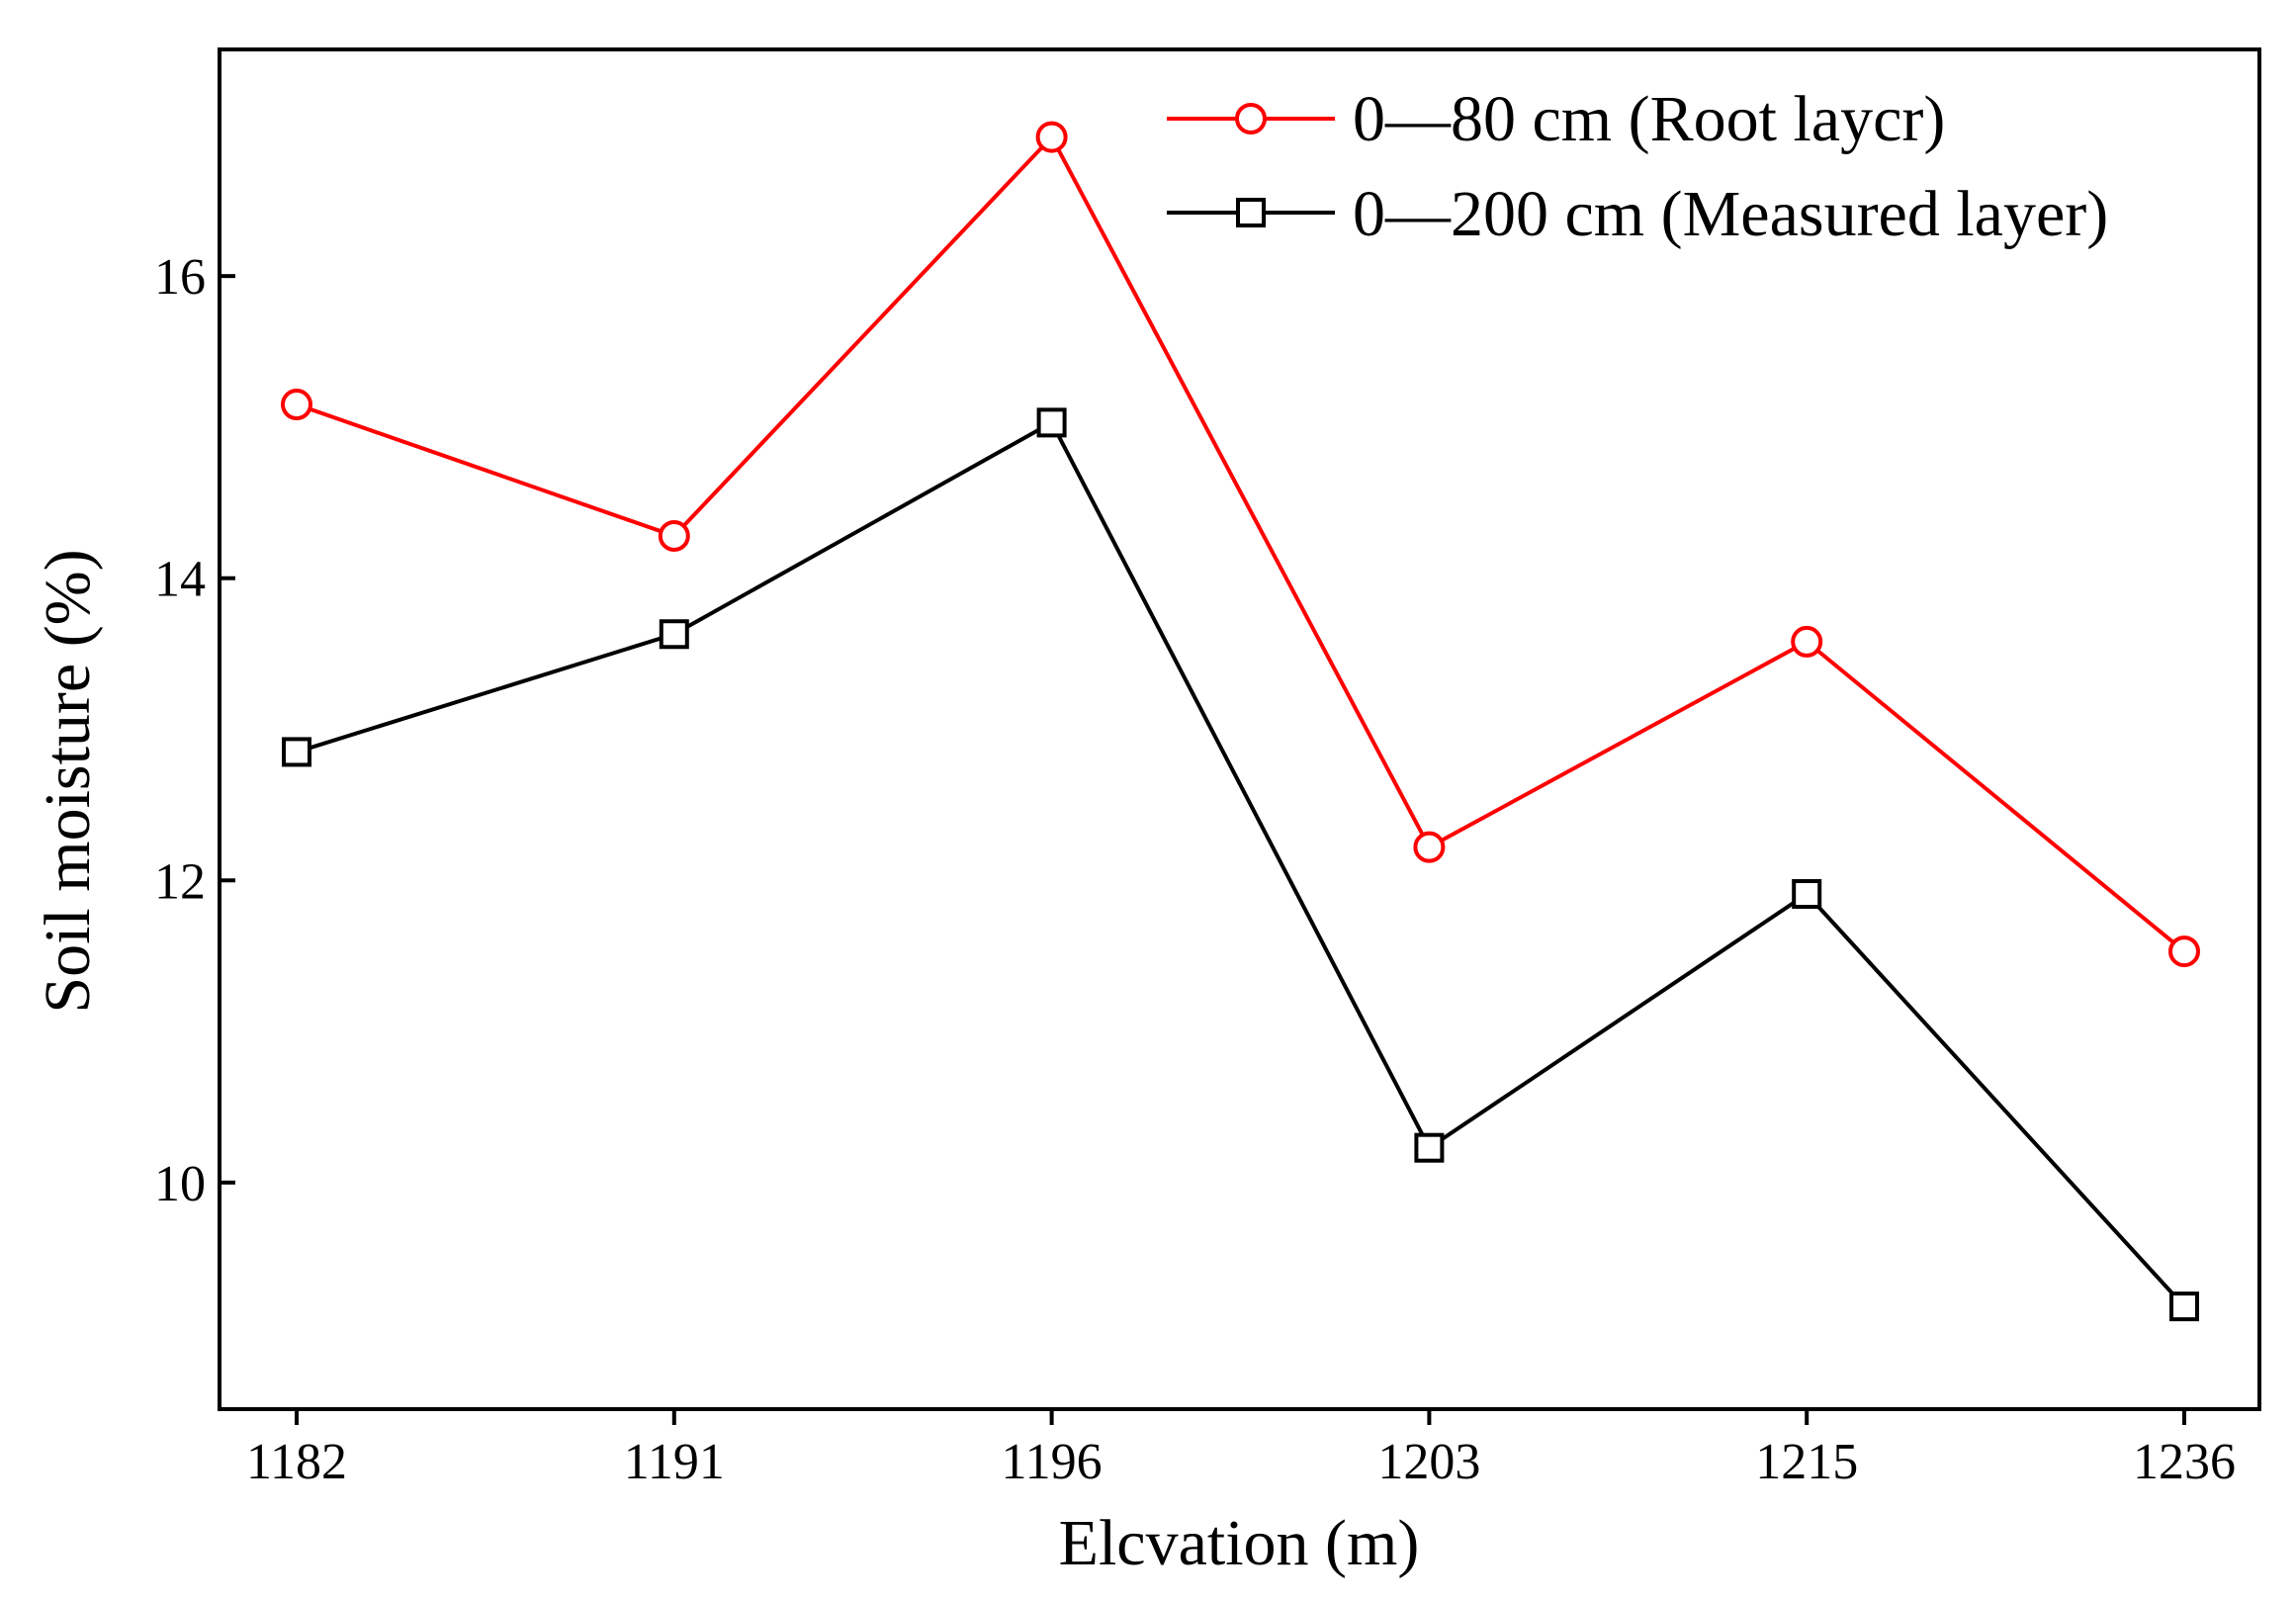  I want to click on legend-marker-circle, so click(1251, 119).